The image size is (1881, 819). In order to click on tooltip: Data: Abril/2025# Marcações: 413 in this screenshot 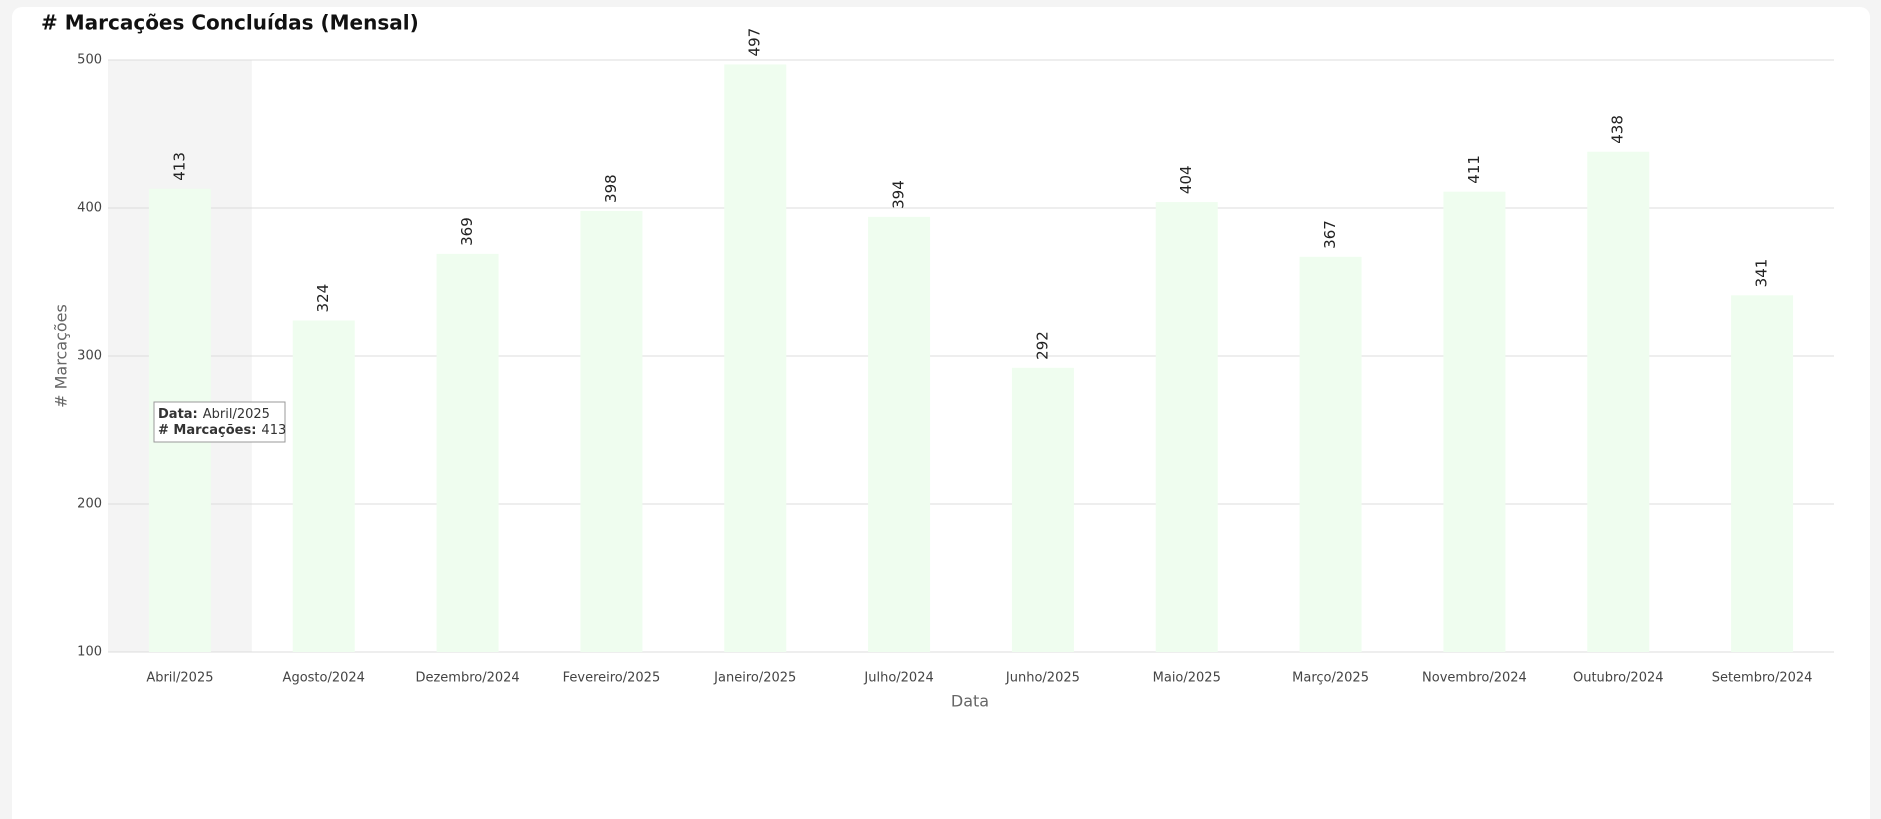, I will do `click(219, 422)`.